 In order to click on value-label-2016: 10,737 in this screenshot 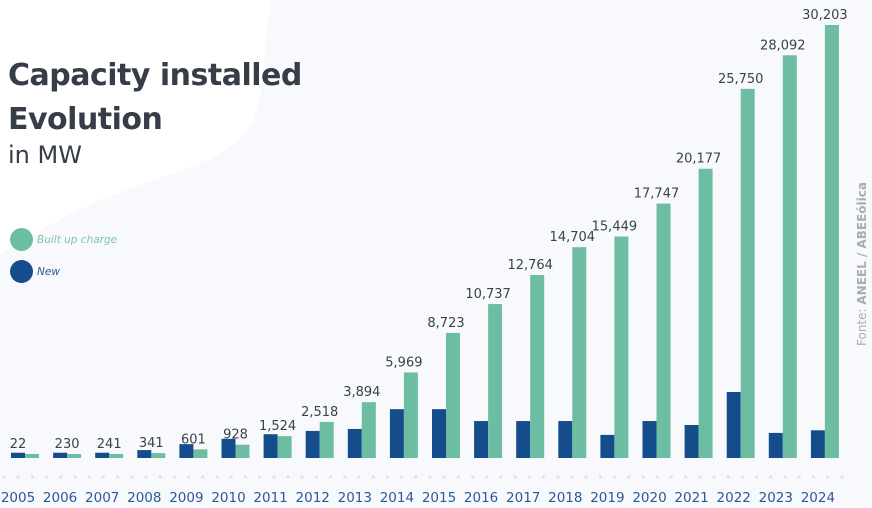, I will do `click(488, 294)`.